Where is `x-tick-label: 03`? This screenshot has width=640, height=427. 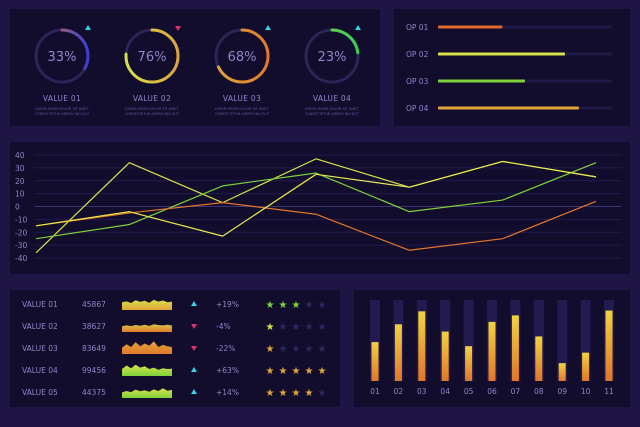 x-tick-label: 03 is located at coordinates (422, 391).